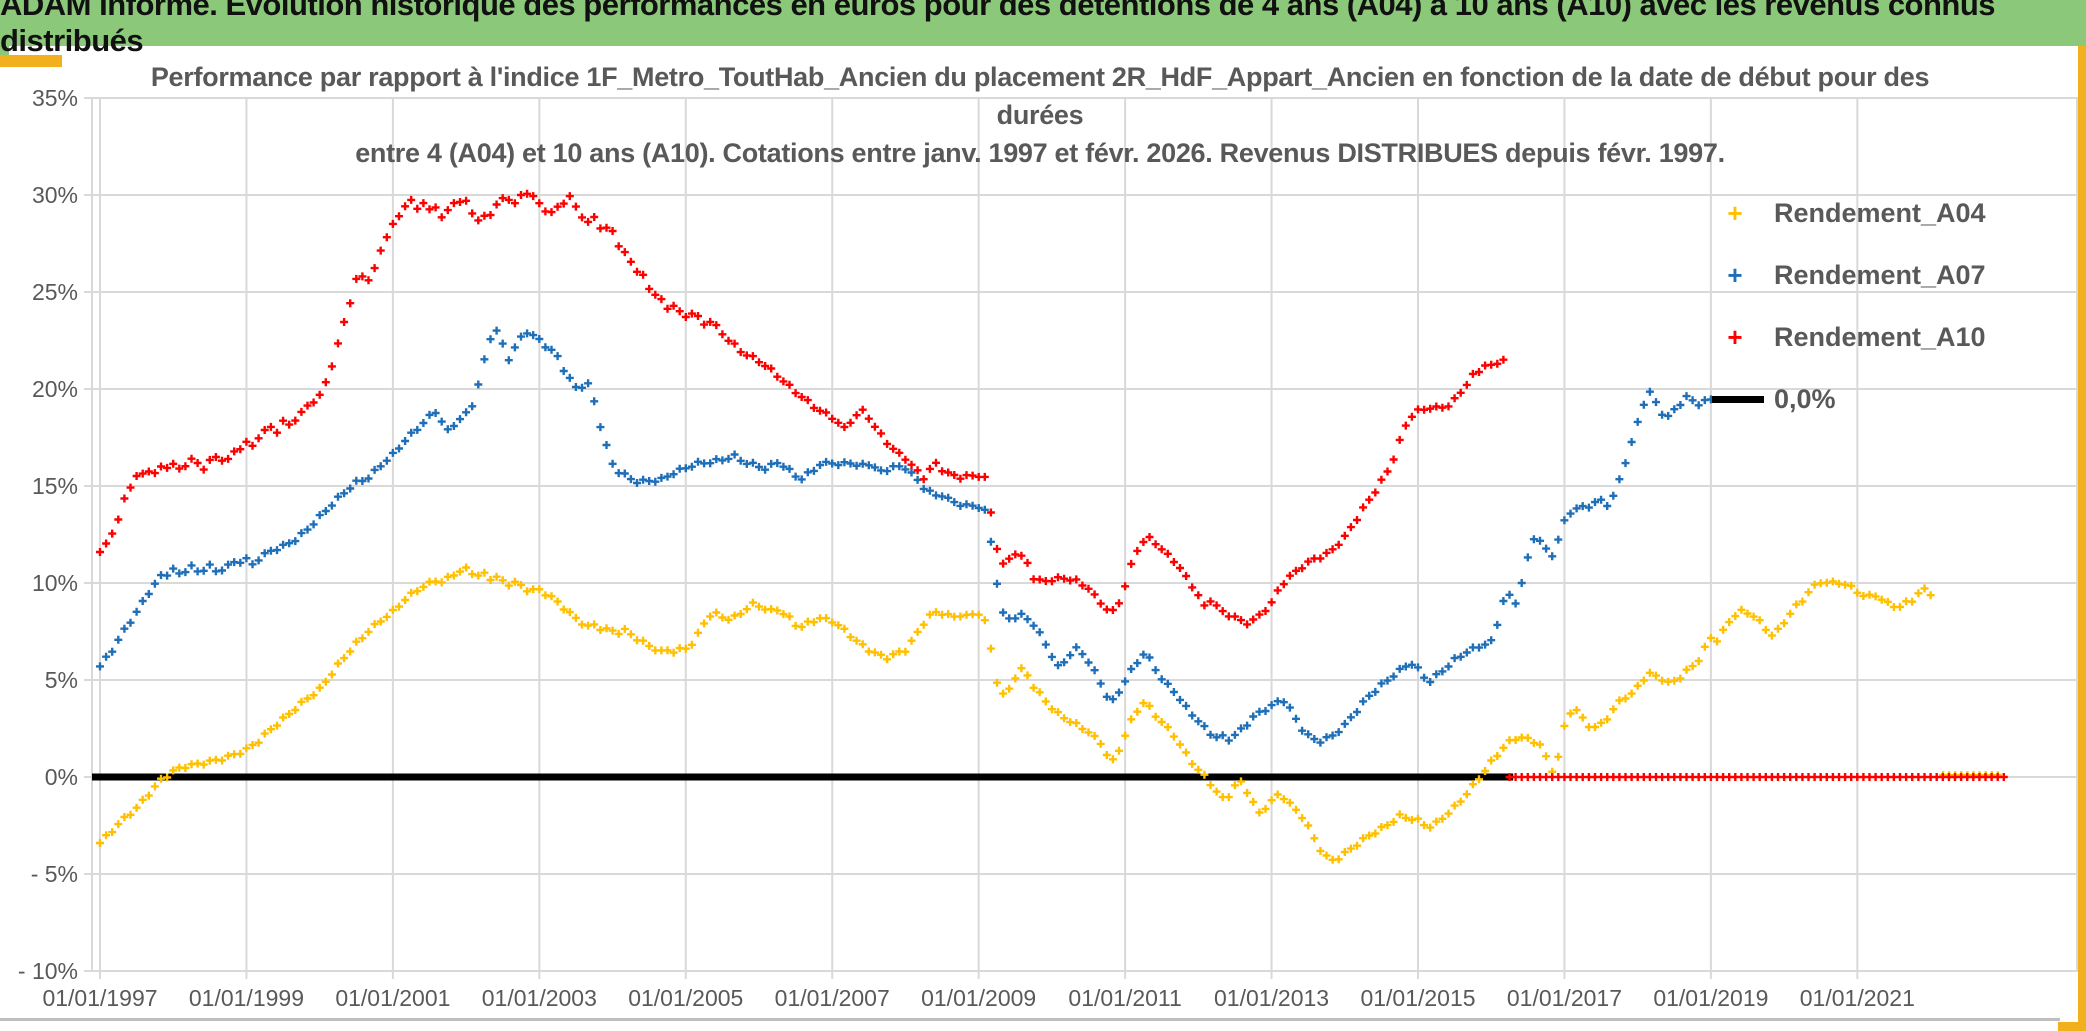 The width and height of the screenshot is (2086, 1031). Describe the element at coordinates (978, 998) in the screenshot. I see `x-tick-label: 01/01/2009` at that location.